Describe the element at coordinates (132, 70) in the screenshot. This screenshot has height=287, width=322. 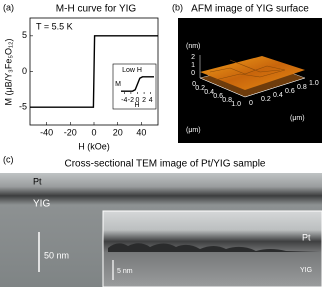
I see `inset-title: Low H` at that location.